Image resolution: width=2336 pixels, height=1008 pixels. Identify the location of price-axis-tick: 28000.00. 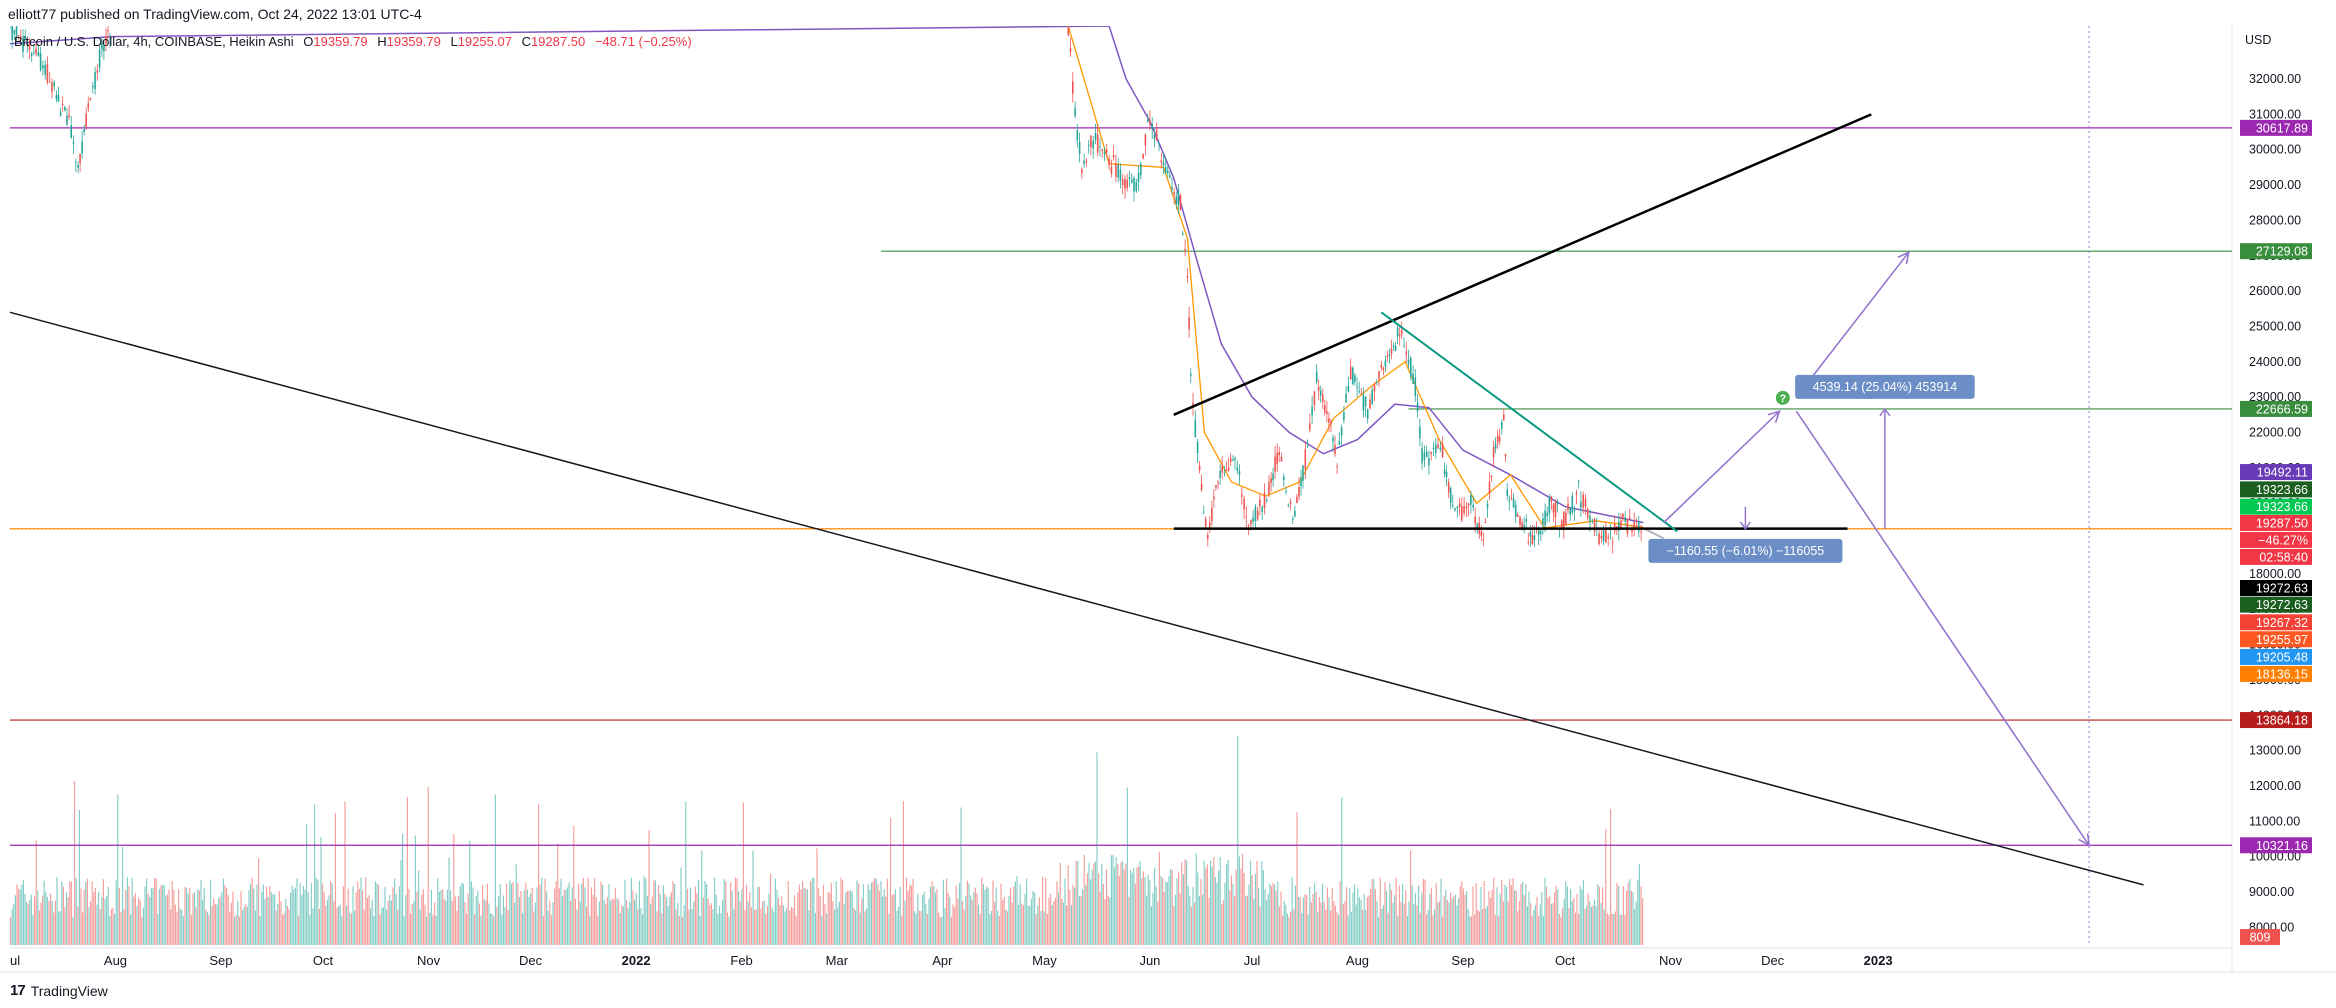
(2275, 220).